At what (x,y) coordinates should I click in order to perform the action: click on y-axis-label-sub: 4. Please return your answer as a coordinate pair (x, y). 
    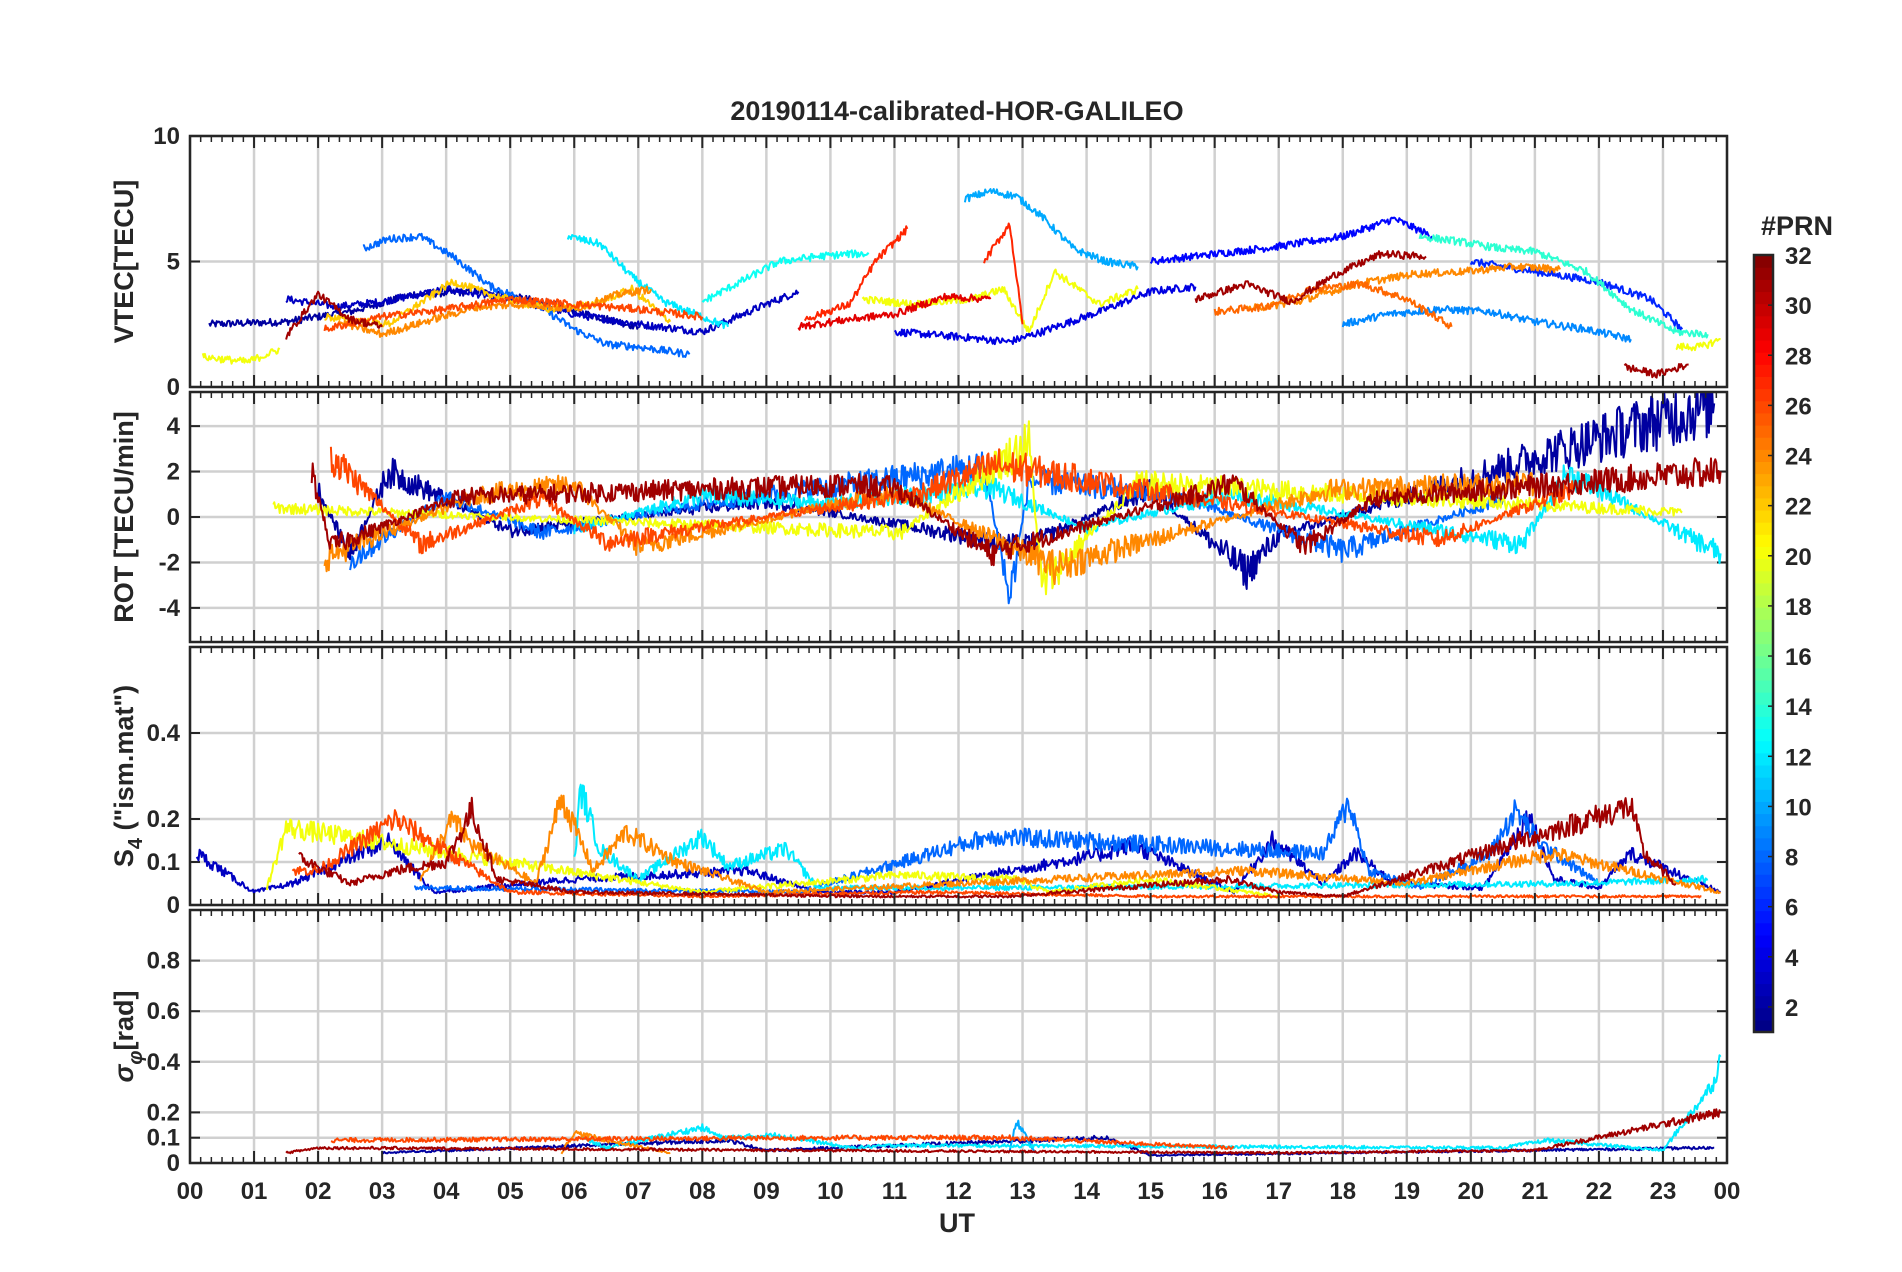
    Looking at the image, I should click on (136, 843).